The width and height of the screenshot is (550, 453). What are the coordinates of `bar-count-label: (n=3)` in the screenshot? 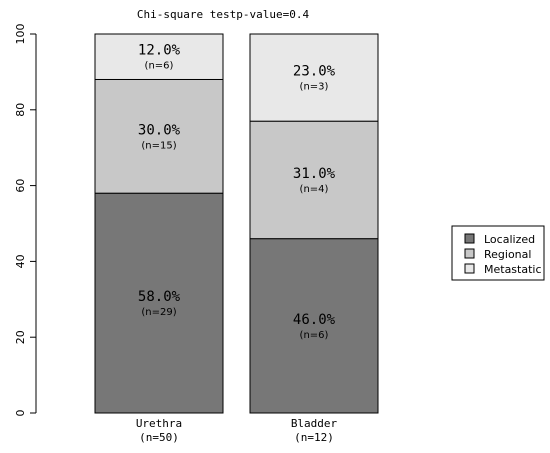 It's located at (314, 87).